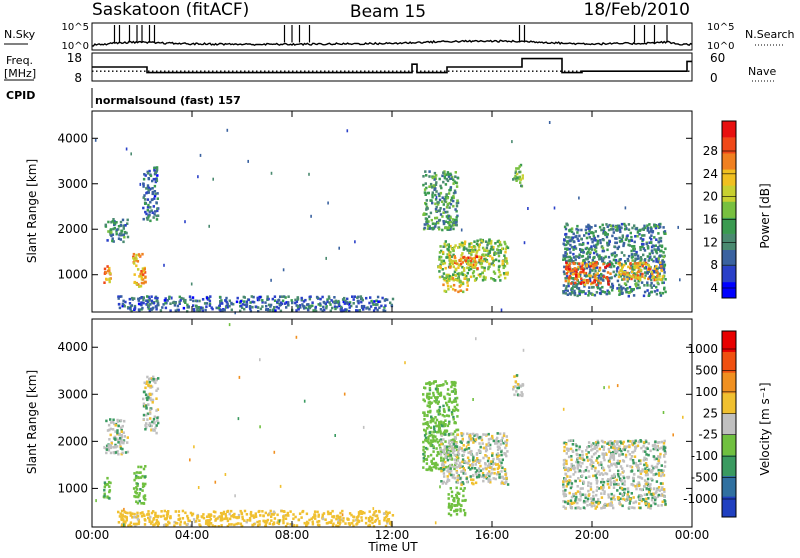  I want to click on noise-panel: N.Sky N.Search 10^5 10^0 10^5 10^0, so click(399, 37).